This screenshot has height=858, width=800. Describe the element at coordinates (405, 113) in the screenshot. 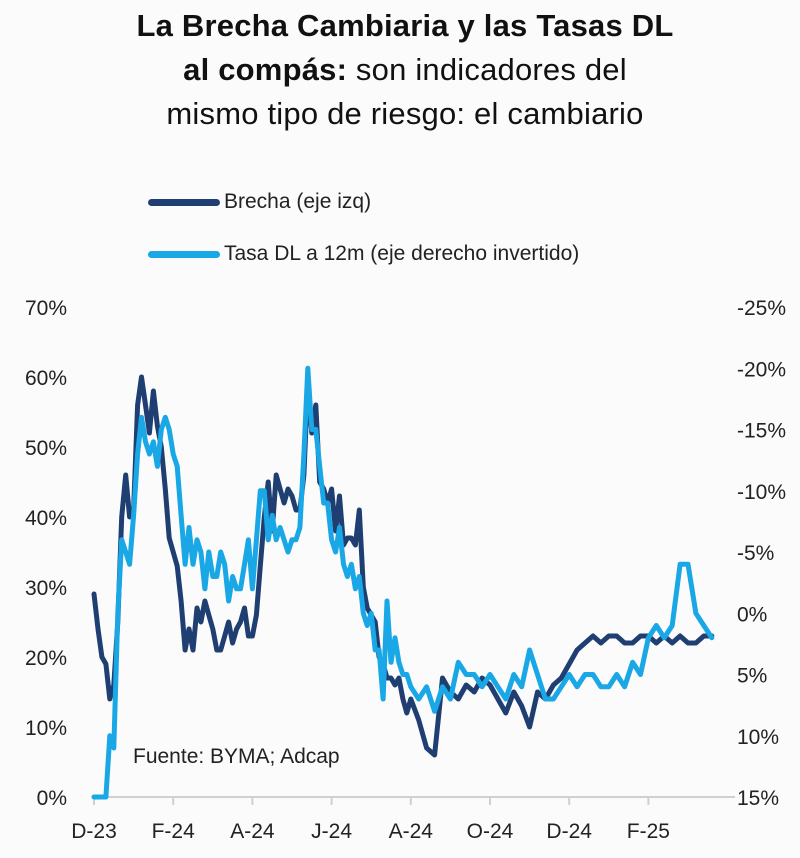

I see `title-line-3: mismo tipo de riesgo: el cambiario` at that location.